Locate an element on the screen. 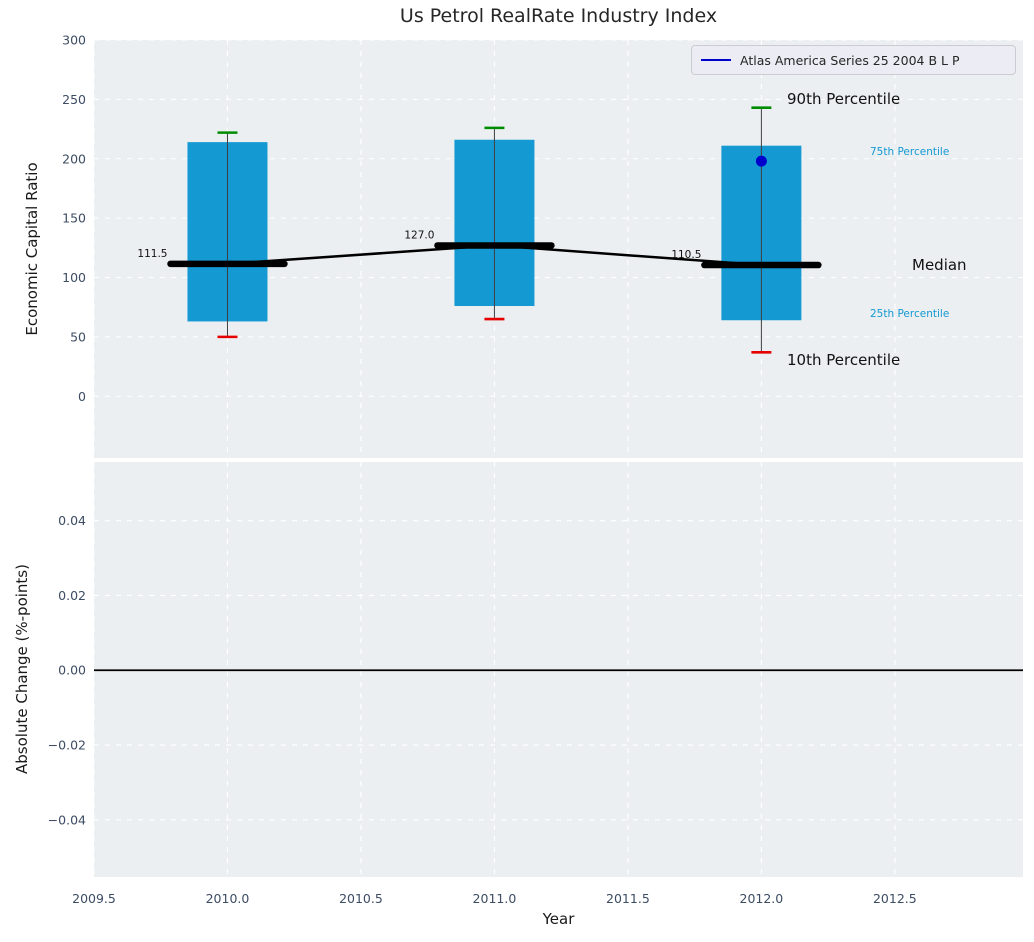  top-ytick-label: 300 is located at coordinates (74, 40).